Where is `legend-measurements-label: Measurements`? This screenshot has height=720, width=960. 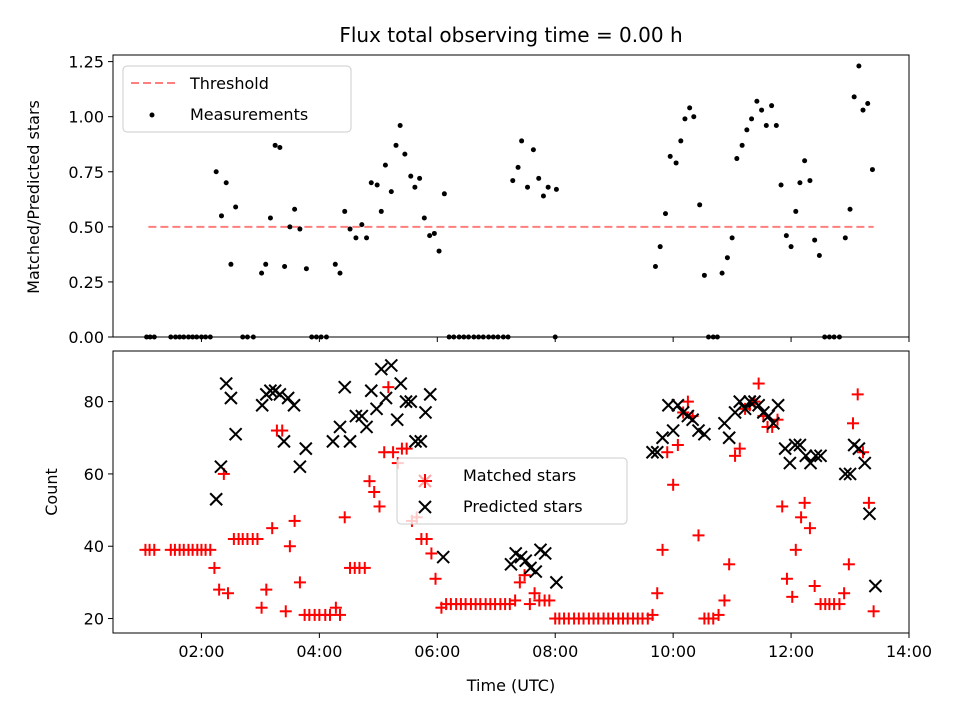
legend-measurements-label: Measurements is located at coordinates (249, 114).